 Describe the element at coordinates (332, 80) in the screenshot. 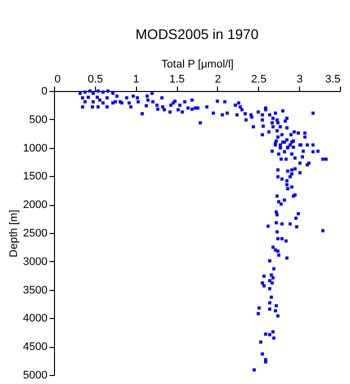

I see `x-tick-label: 3.5` at that location.